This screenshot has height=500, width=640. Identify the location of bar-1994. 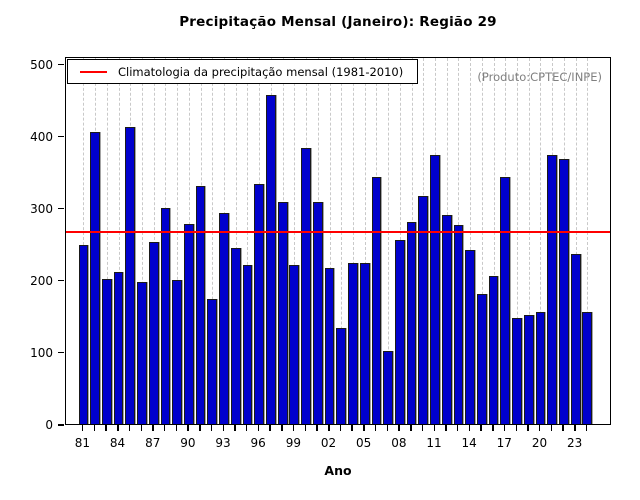
(235, 336).